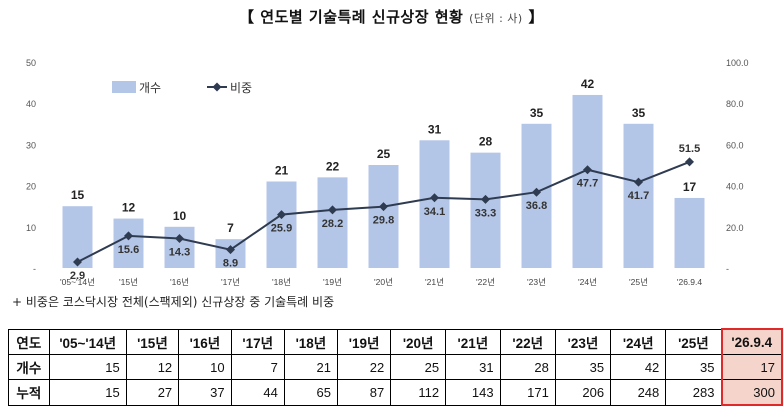  I want to click on bar-value-label: 17, so click(690, 187).